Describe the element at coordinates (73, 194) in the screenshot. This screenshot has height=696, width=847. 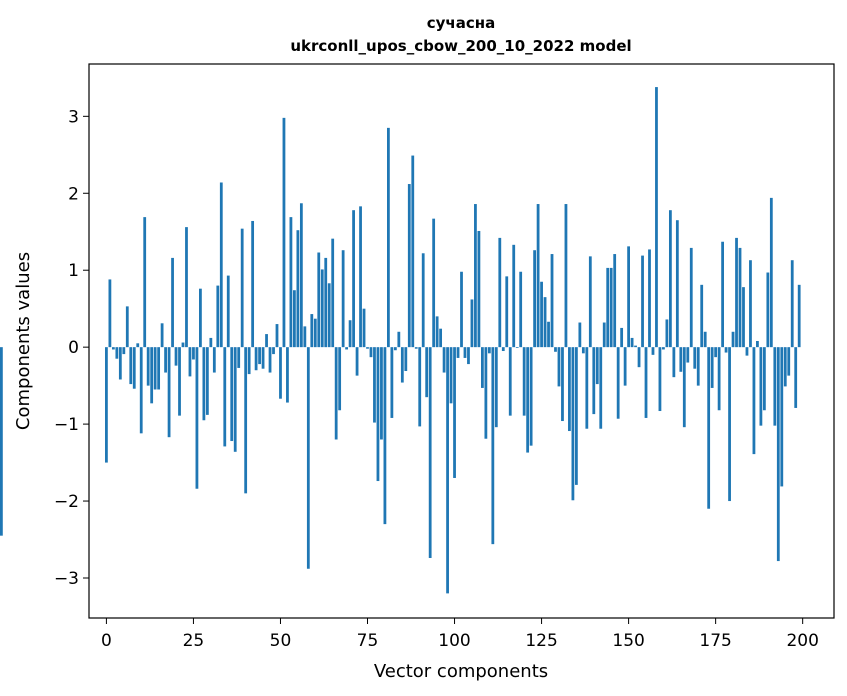
I see `y-tick-label: 2` at that location.